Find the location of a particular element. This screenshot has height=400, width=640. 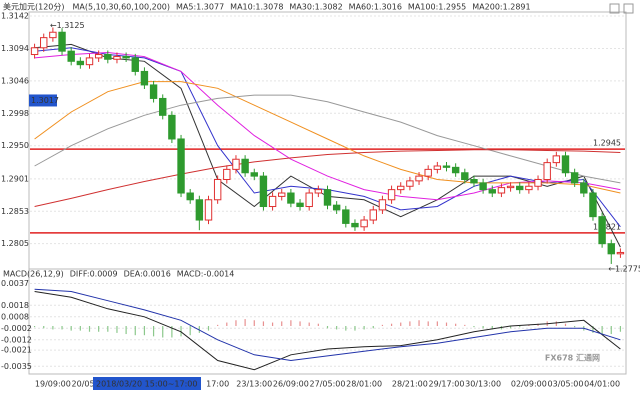

cursor-box is located at coordinates (147, 383).